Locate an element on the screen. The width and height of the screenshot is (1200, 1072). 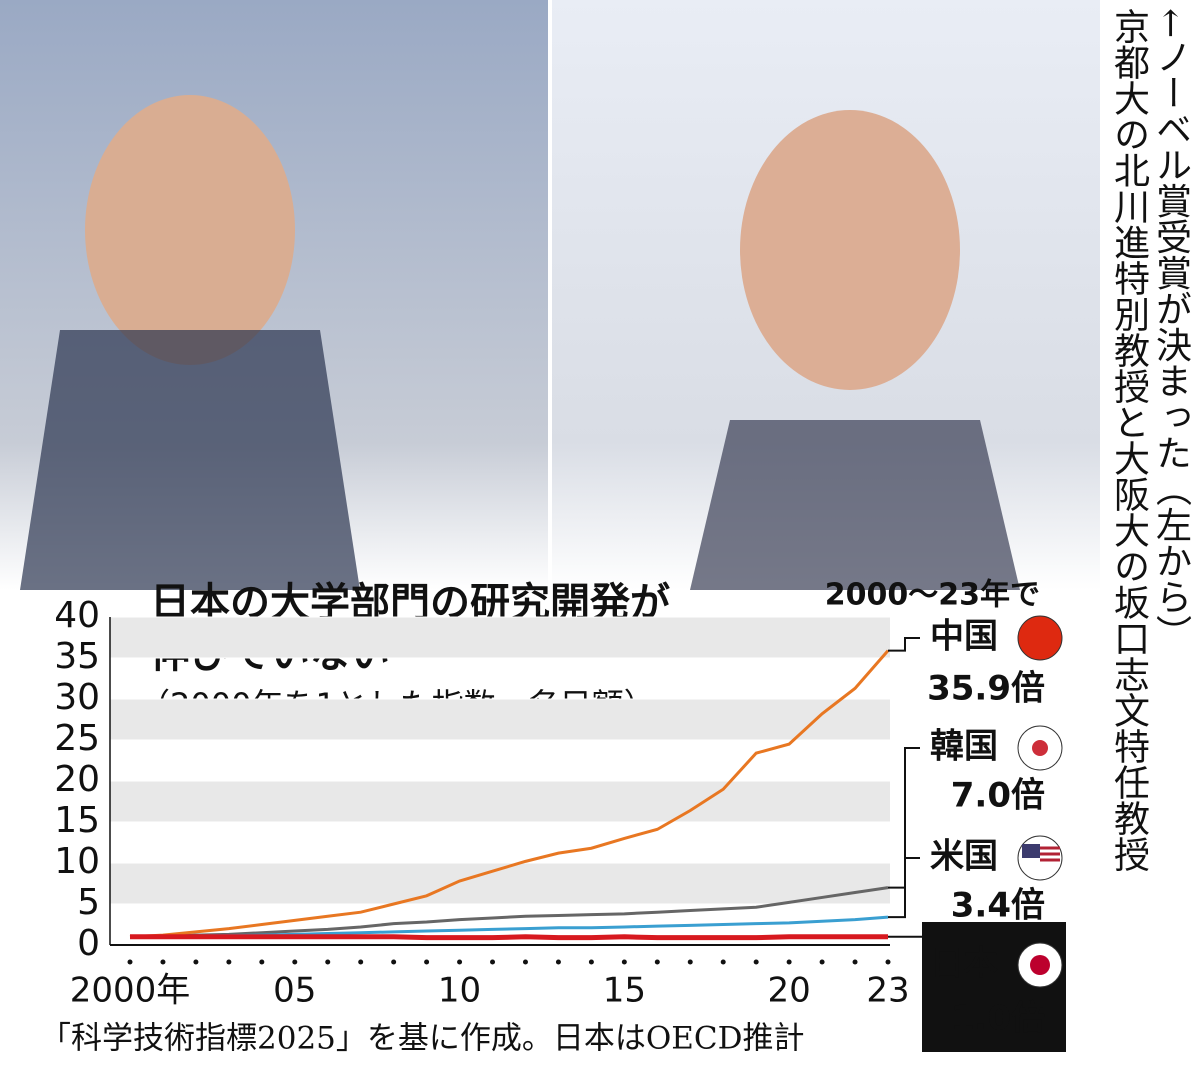
x-tick-label: 2000年 is located at coordinates (130, 991).